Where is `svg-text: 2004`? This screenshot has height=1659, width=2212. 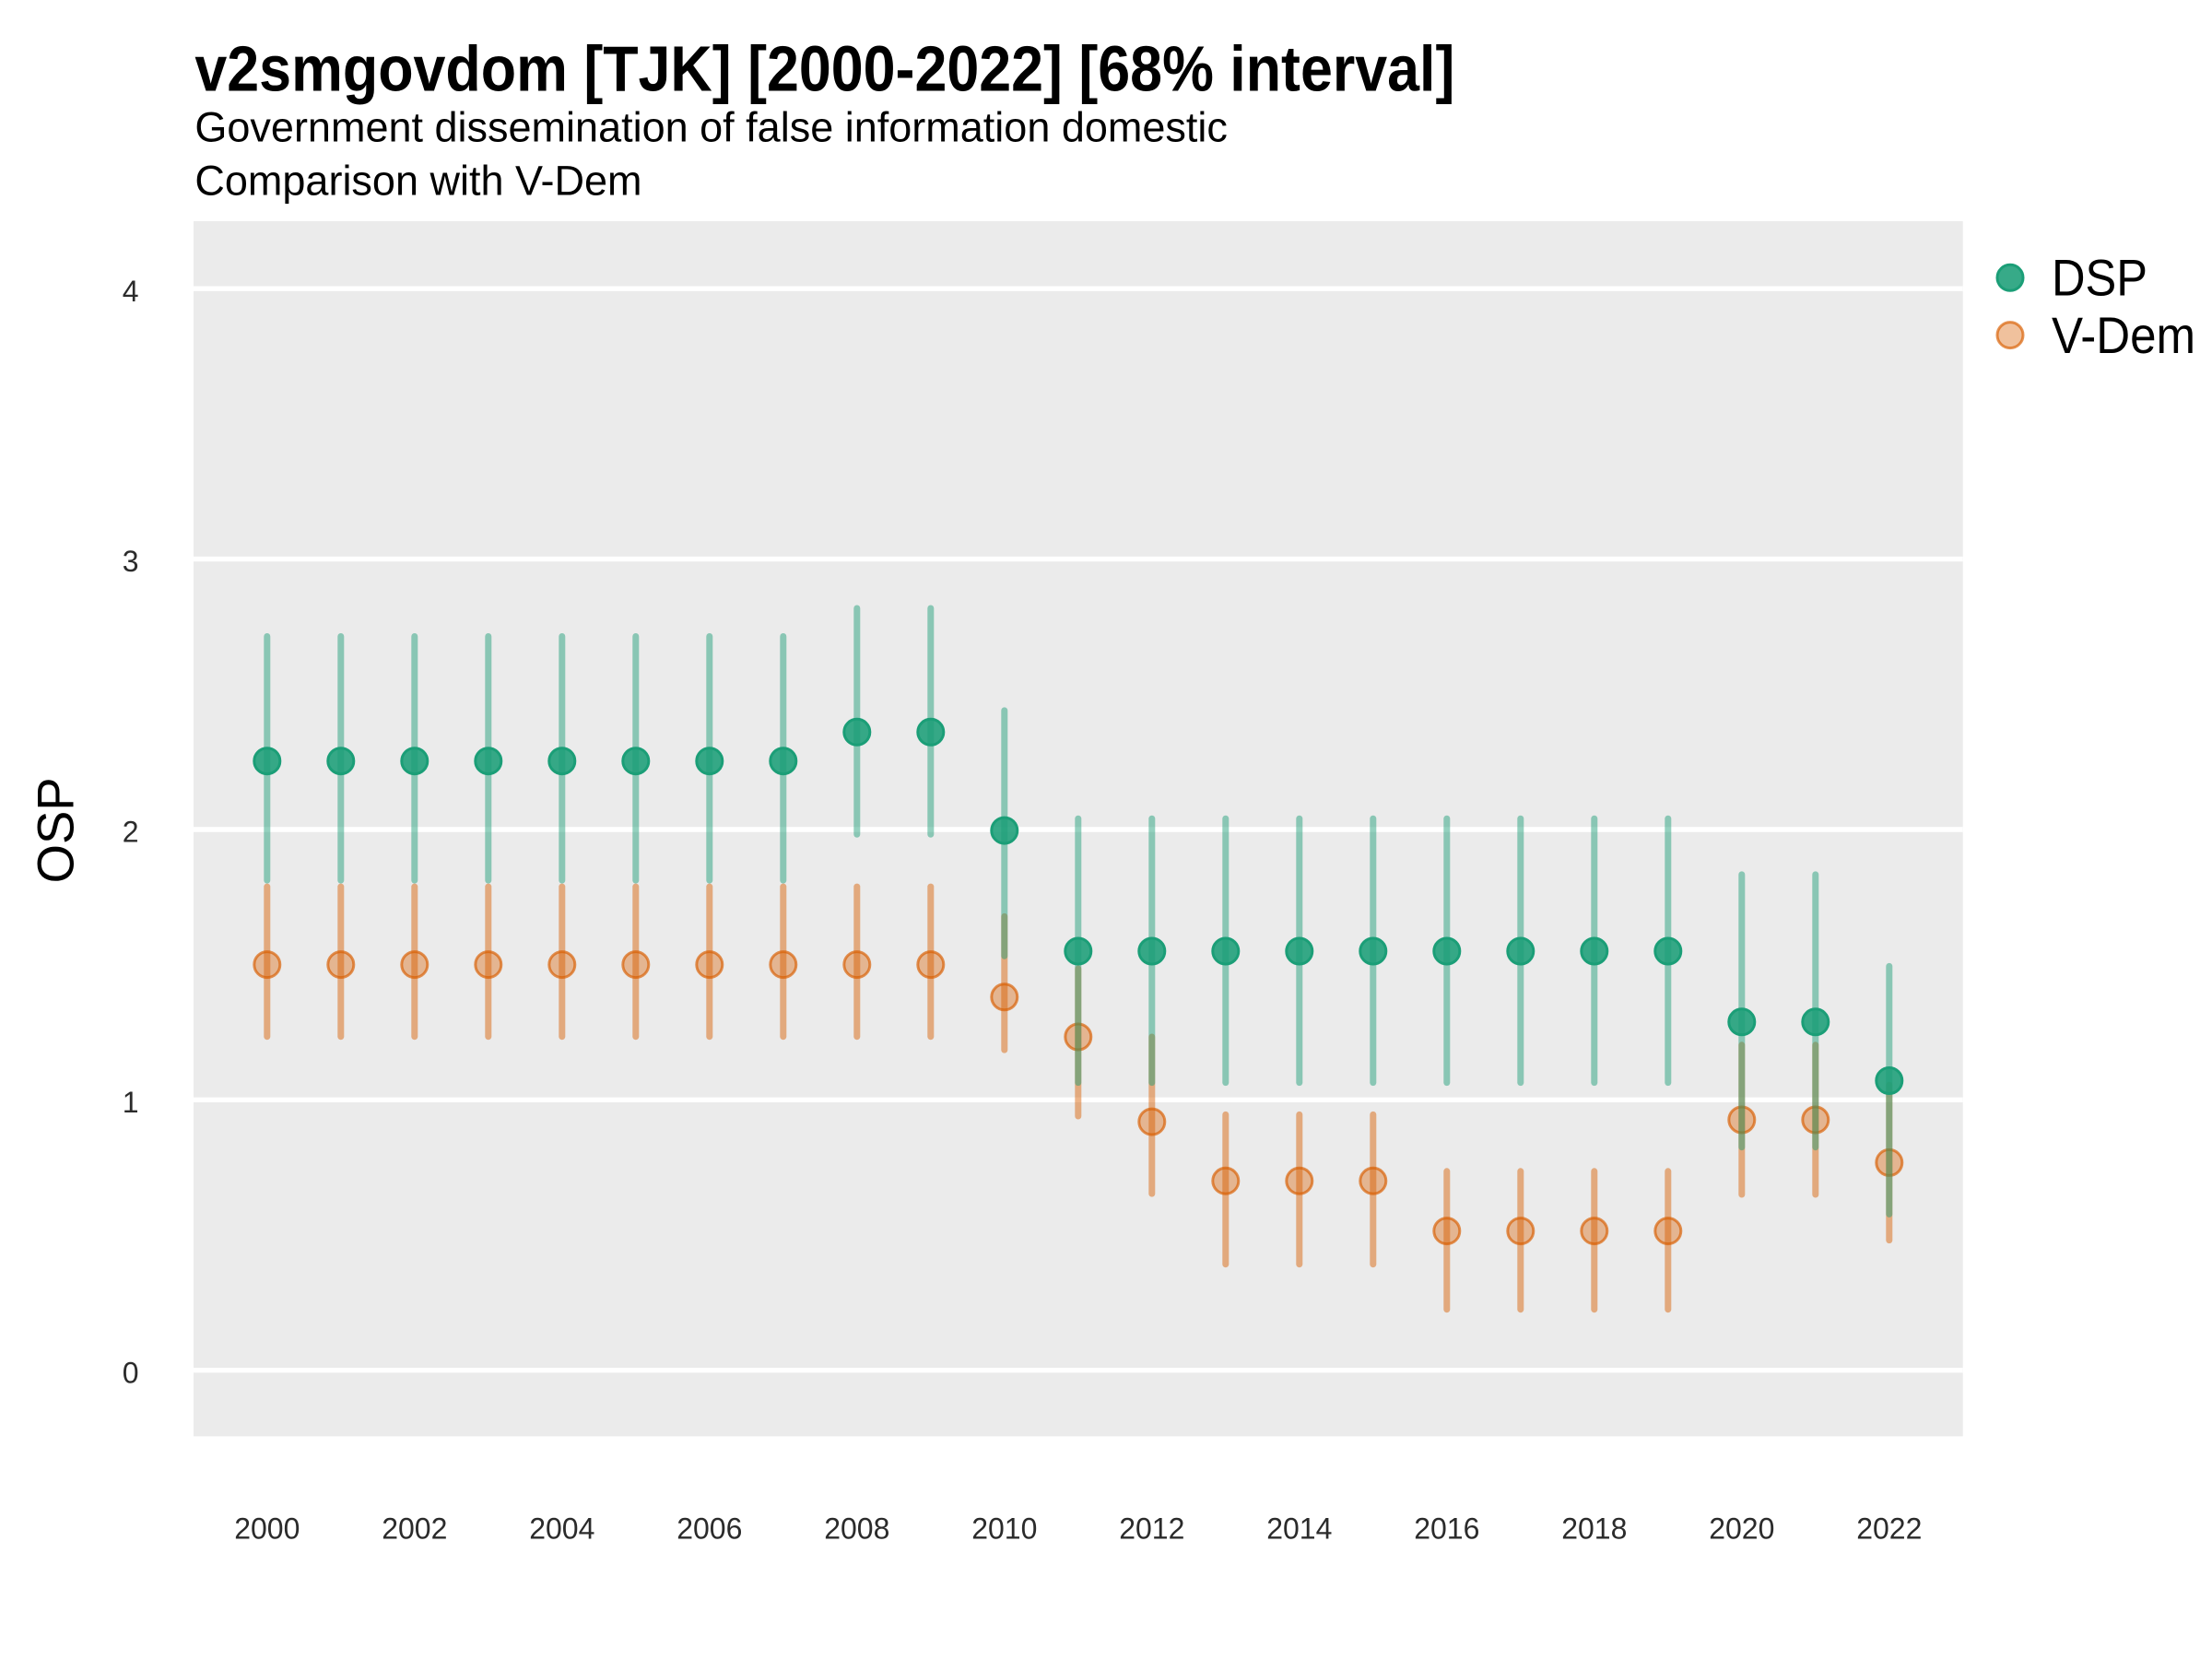
svg-text: 2004 is located at coordinates (561, 1528).